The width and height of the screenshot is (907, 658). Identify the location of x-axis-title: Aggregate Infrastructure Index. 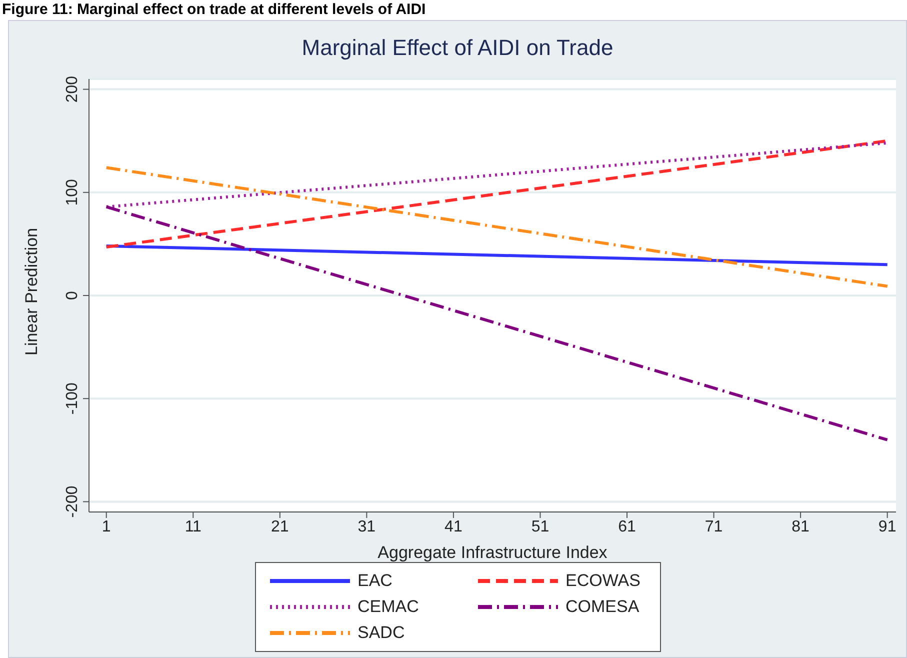
(493, 552).